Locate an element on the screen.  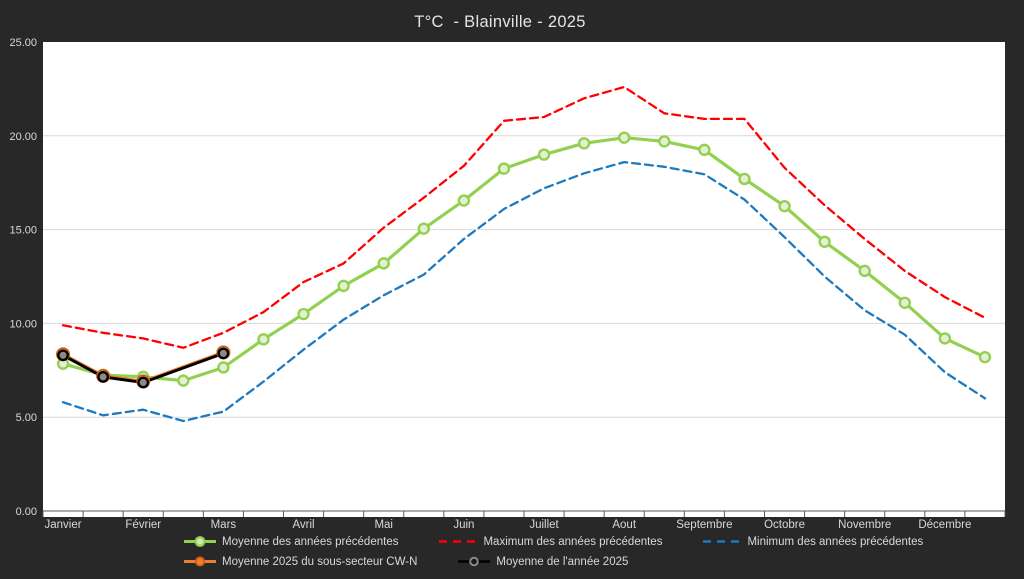
legend-item-moyenne-precedentes: Moyenne des années précédentes is located at coordinates (290, 541).